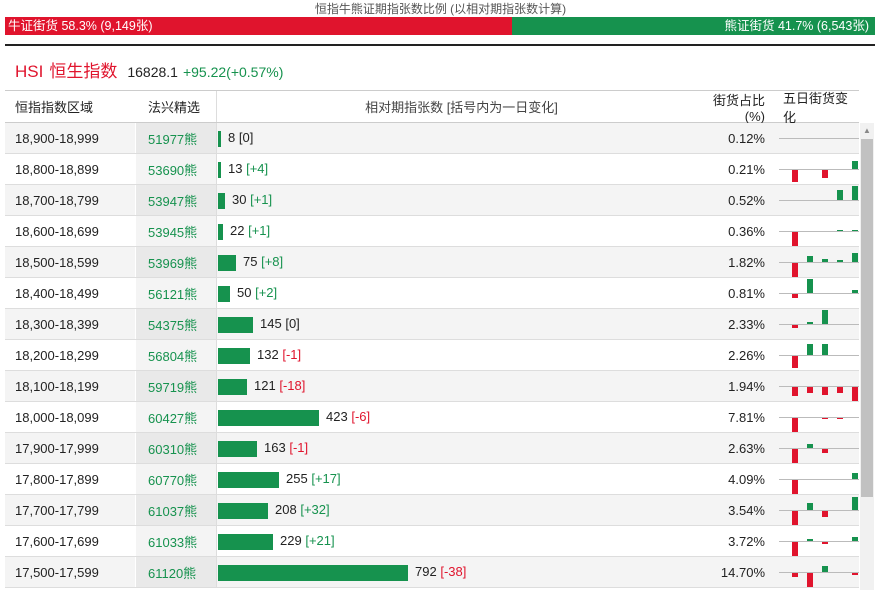  I want to click on daily-change: [+2], so click(266, 292).